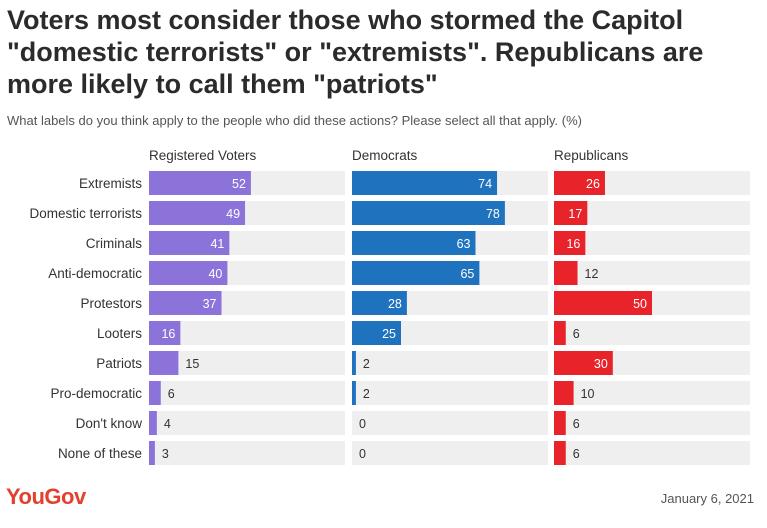 The image size is (767, 528). Describe the element at coordinates (593, 184) in the screenshot. I see `data-label: 26` at that location.